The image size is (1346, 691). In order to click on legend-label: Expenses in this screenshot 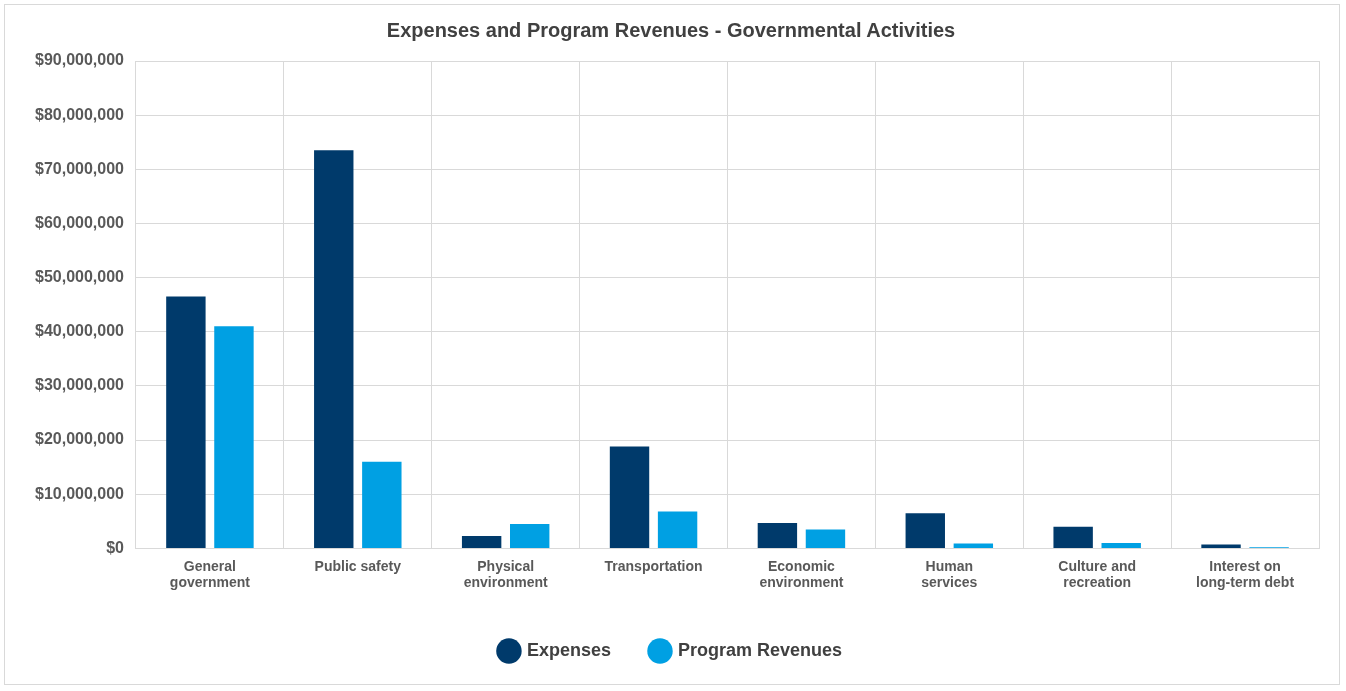, I will do `click(568, 649)`.